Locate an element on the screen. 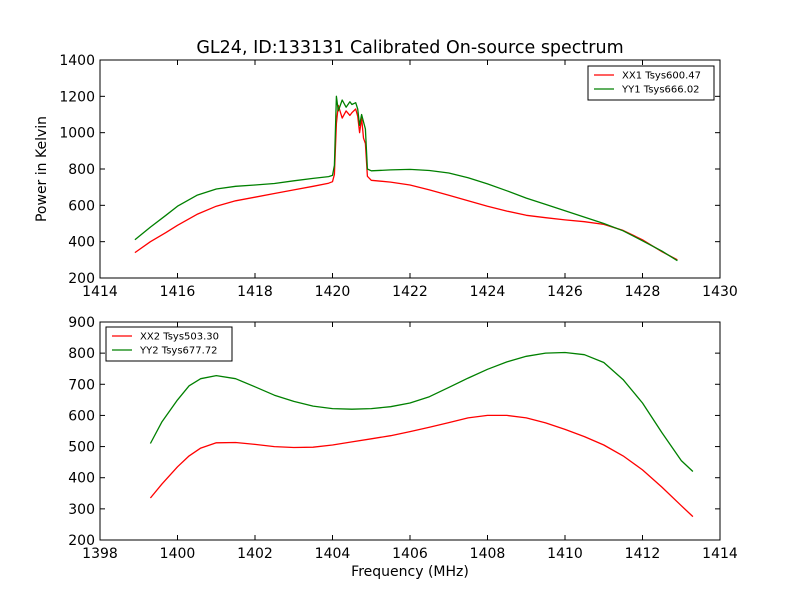 The width and height of the screenshot is (800, 600). legend-label: XX1 Tsys600.47 is located at coordinates (661, 76).